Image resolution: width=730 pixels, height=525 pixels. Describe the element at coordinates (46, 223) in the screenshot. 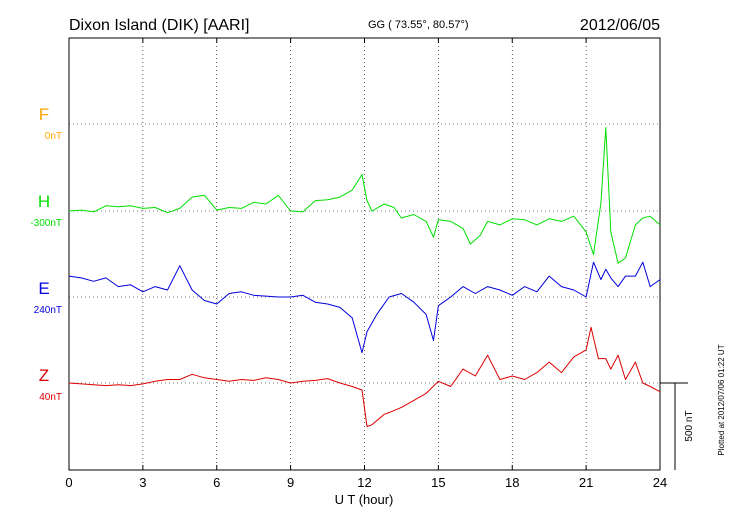

I see `component-offset-h: -300nT` at that location.